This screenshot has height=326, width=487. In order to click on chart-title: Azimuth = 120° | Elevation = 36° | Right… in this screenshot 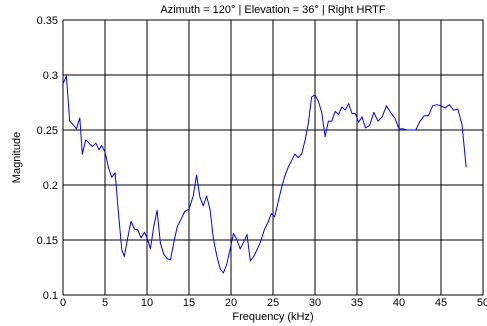, I will do `click(273, 10)`.